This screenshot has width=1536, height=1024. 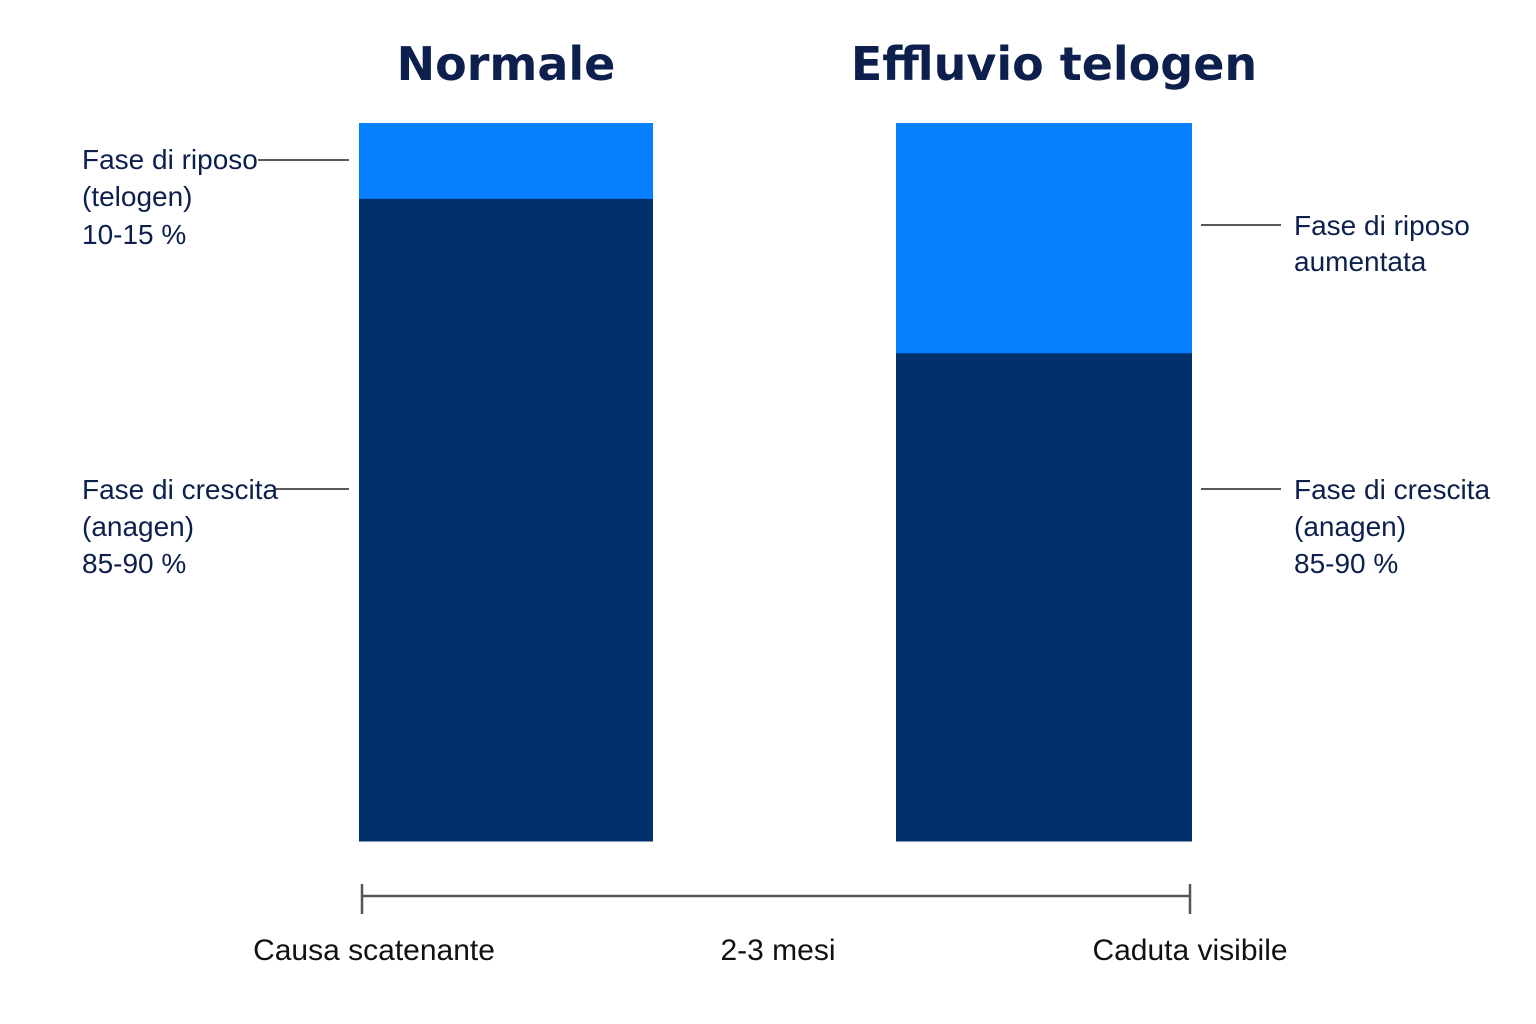 What do you see at coordinates (137, 196) in the screenshot?
I see `annotation-normale-riposo-line-2: (telogen)` at bounding box center [137, 196].